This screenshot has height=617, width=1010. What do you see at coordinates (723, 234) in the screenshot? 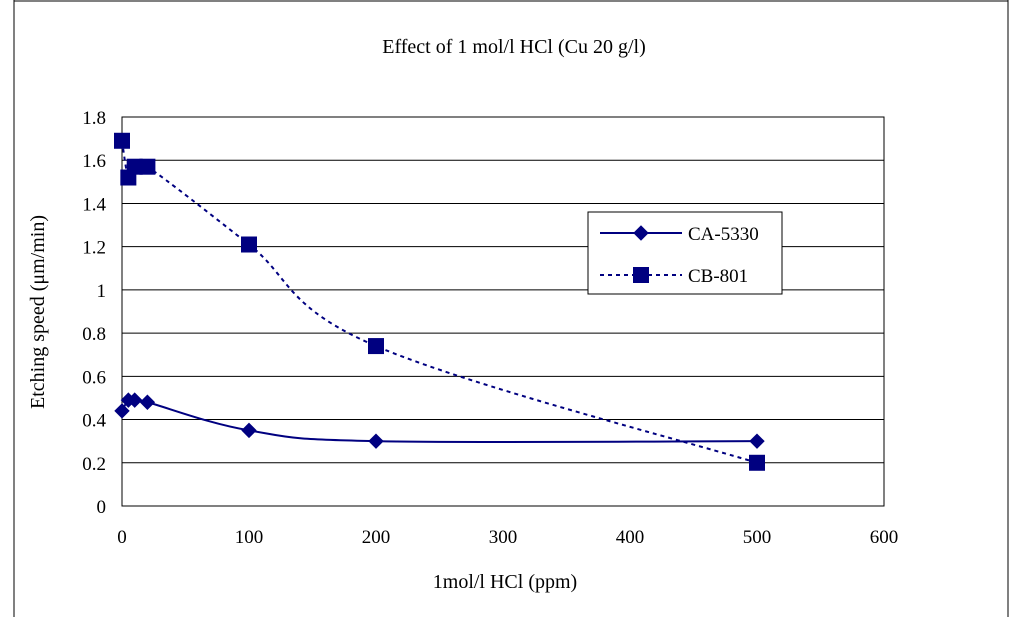
I see `legend-label: CA-5330` at bounding box center [723, 234].